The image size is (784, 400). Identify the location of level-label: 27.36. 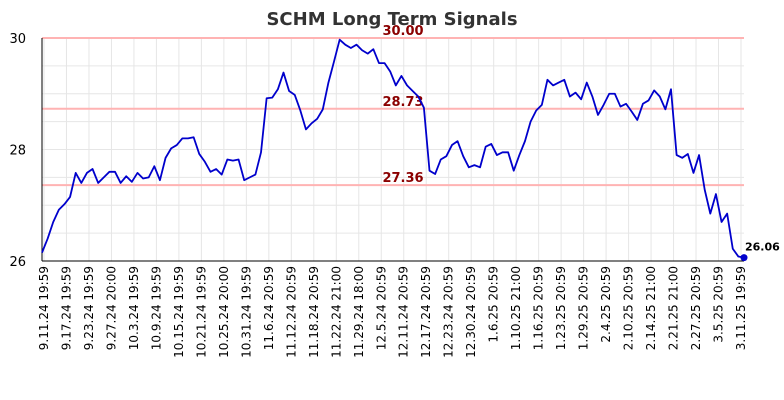
(402, 178).